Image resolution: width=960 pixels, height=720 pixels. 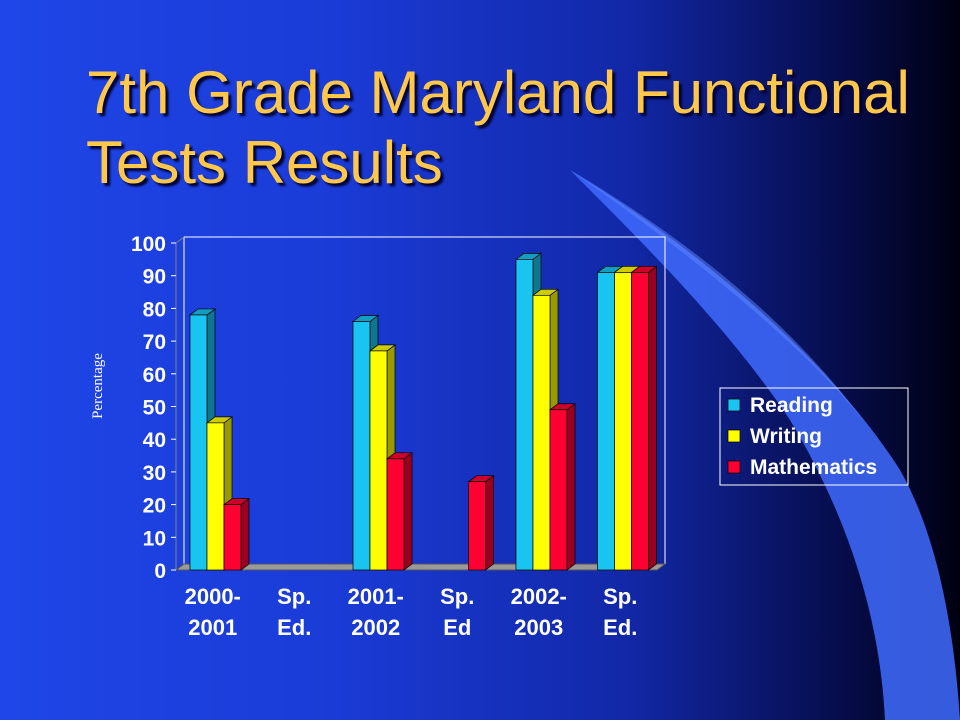 I want to click on y-tick-label: 90, so click(x=154, y=277).